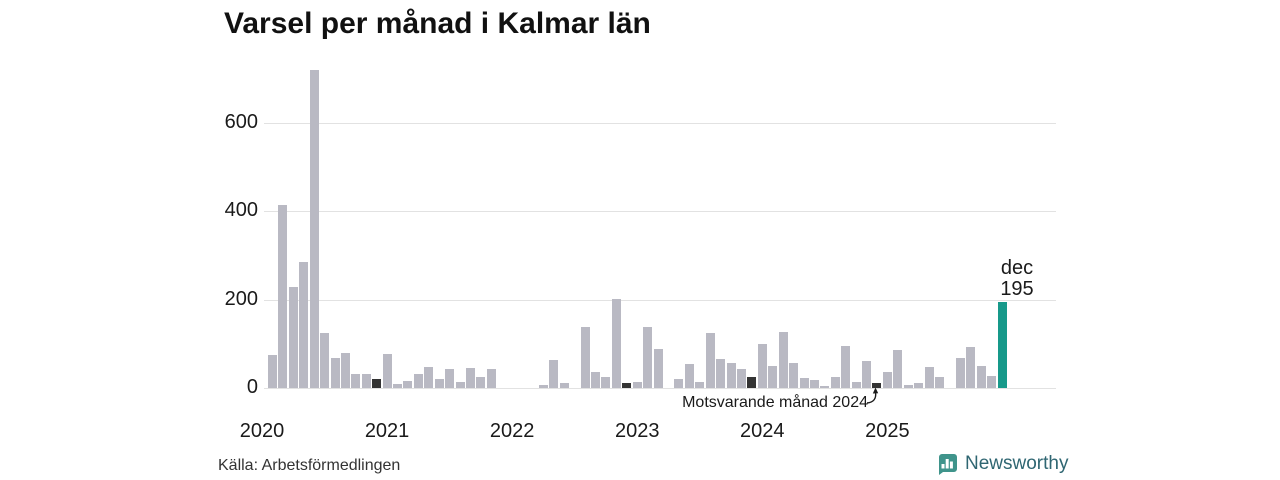  Describe the element at coordinates (241, 121) in the screenshot. I see `y-axis-tick-label: 600` at that location.